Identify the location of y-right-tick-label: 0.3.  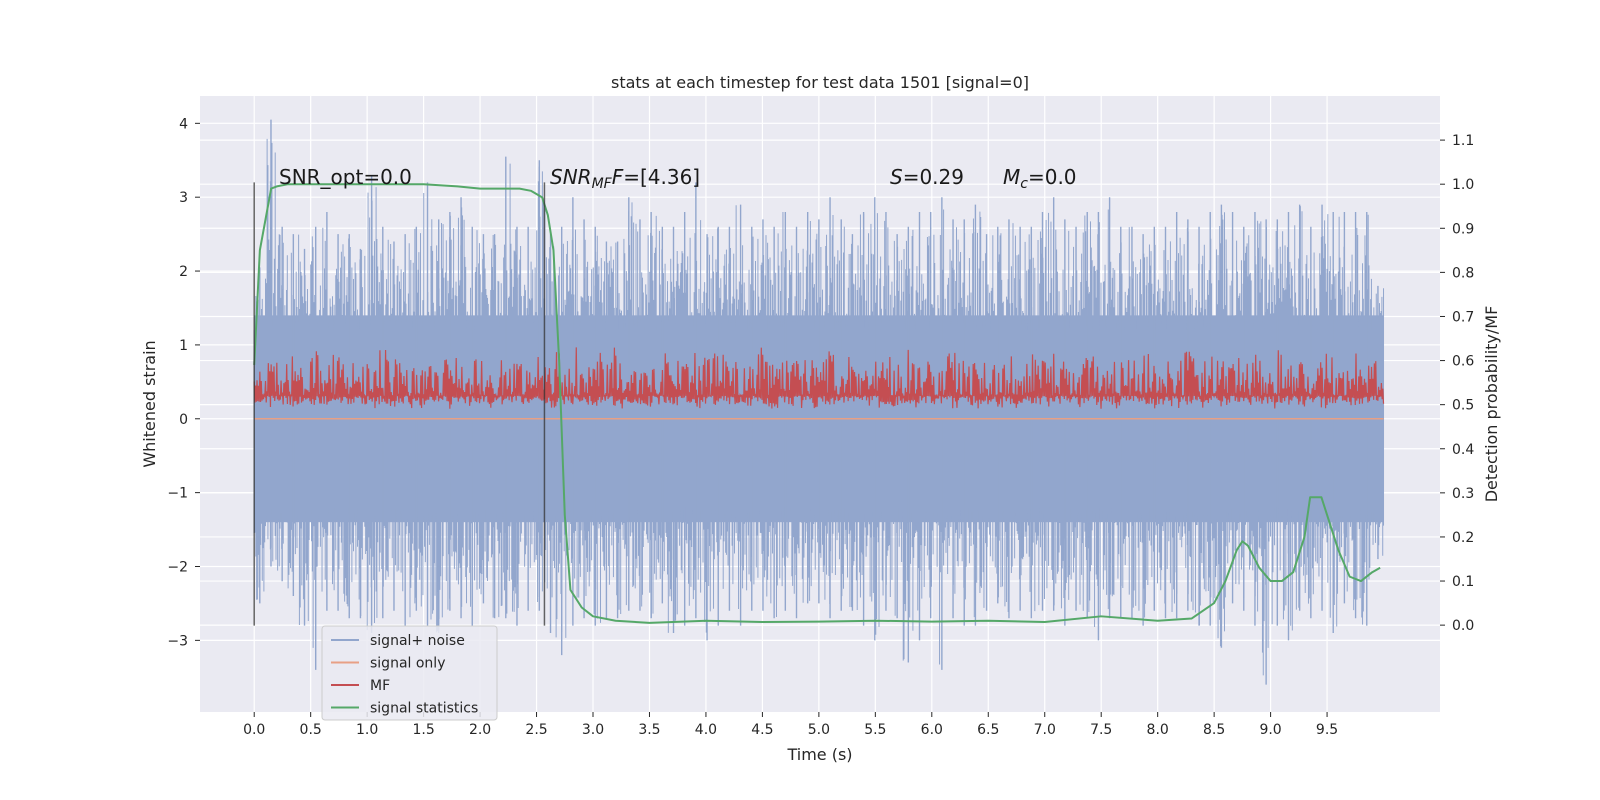
(1463, 494).